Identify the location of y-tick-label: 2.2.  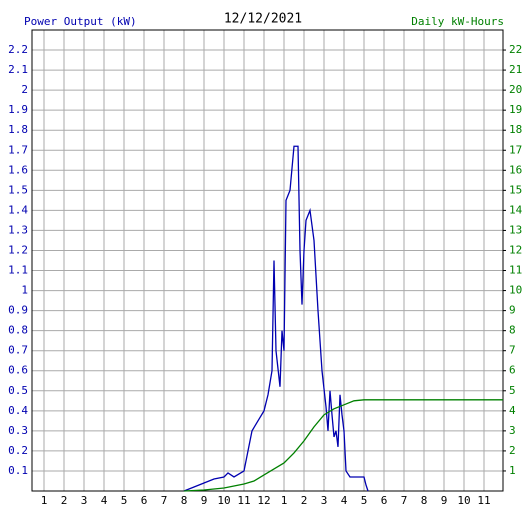
(18, 49).